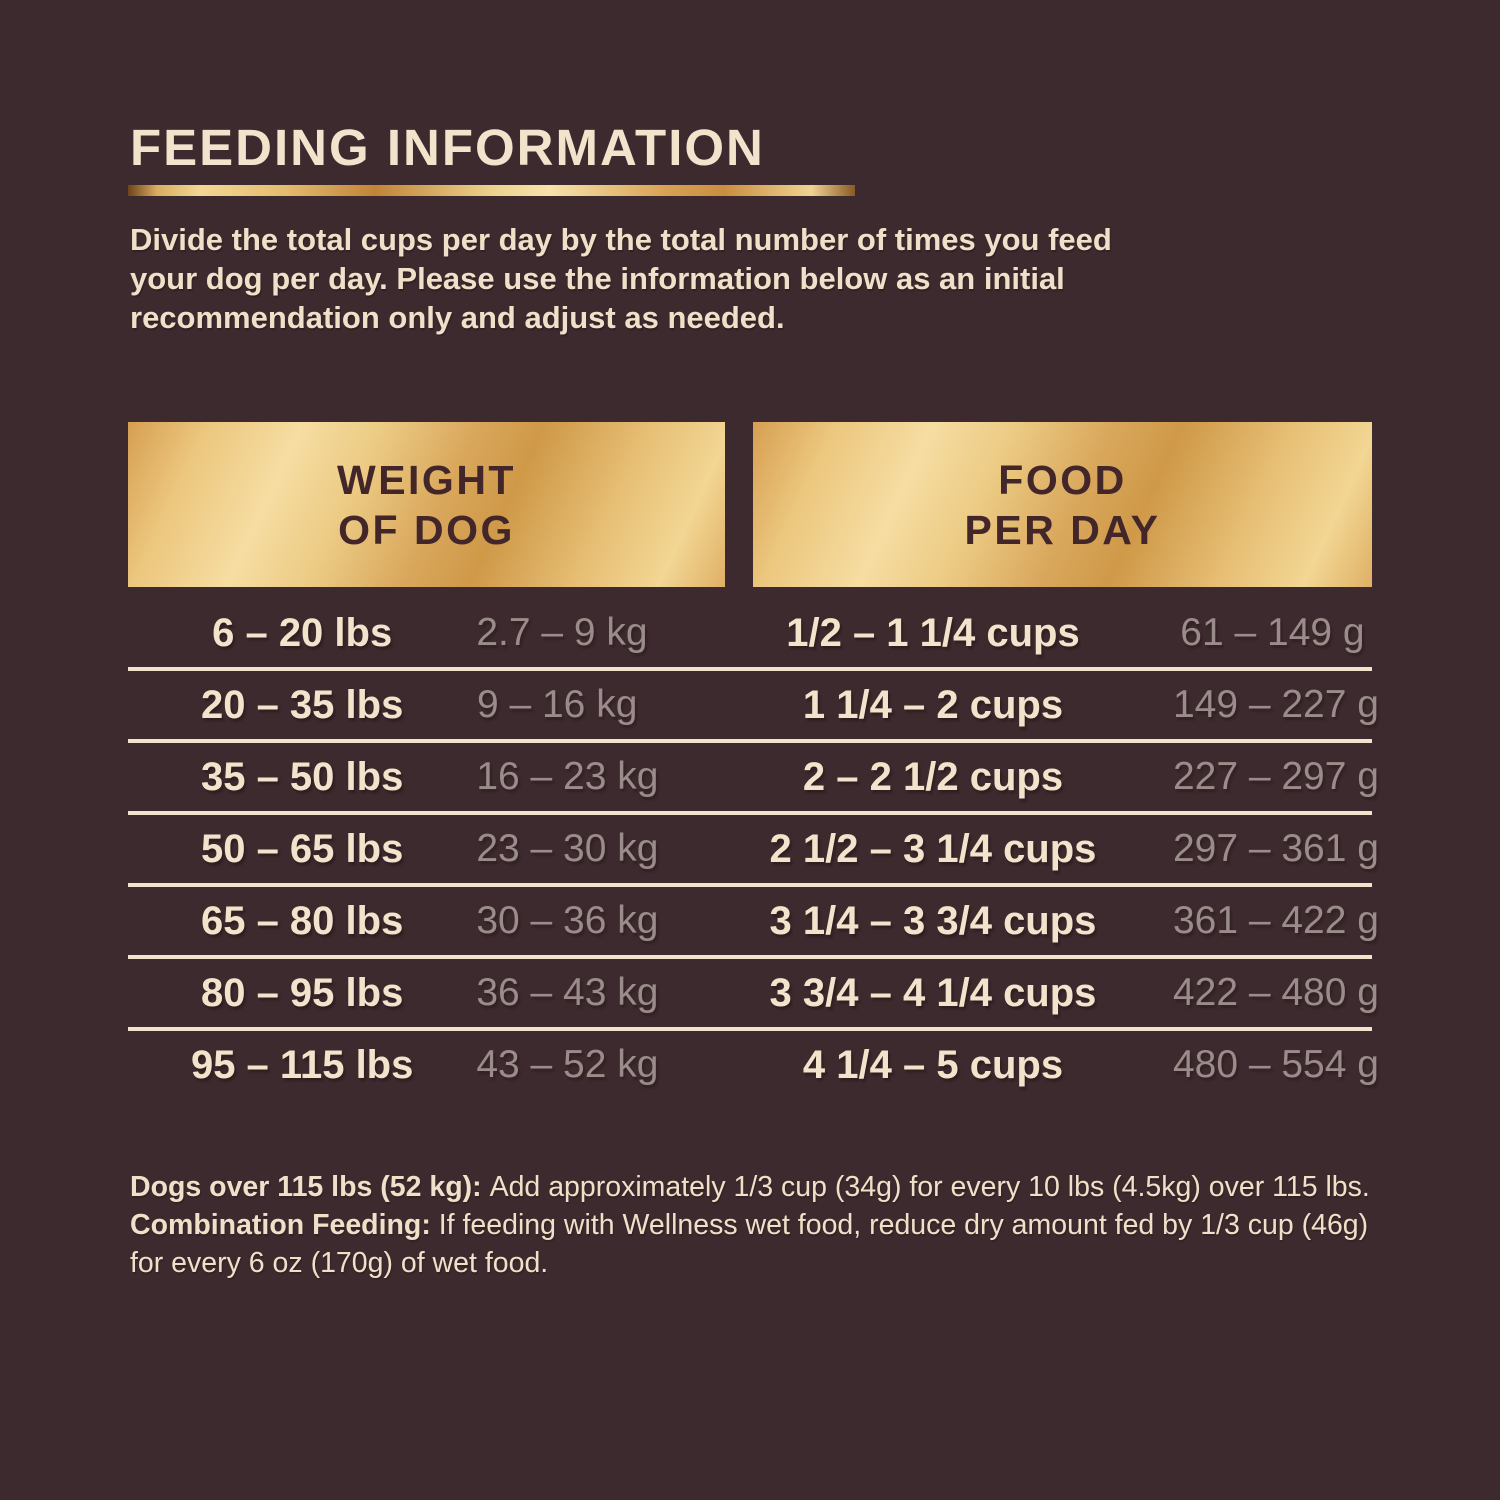 The image size is (1500, 1500). What do you see at coordinates (567, 1064) in the screenshot?
I see `weight-kg-cell: 43 – 52 kg` at bounding box center [567, 1064].